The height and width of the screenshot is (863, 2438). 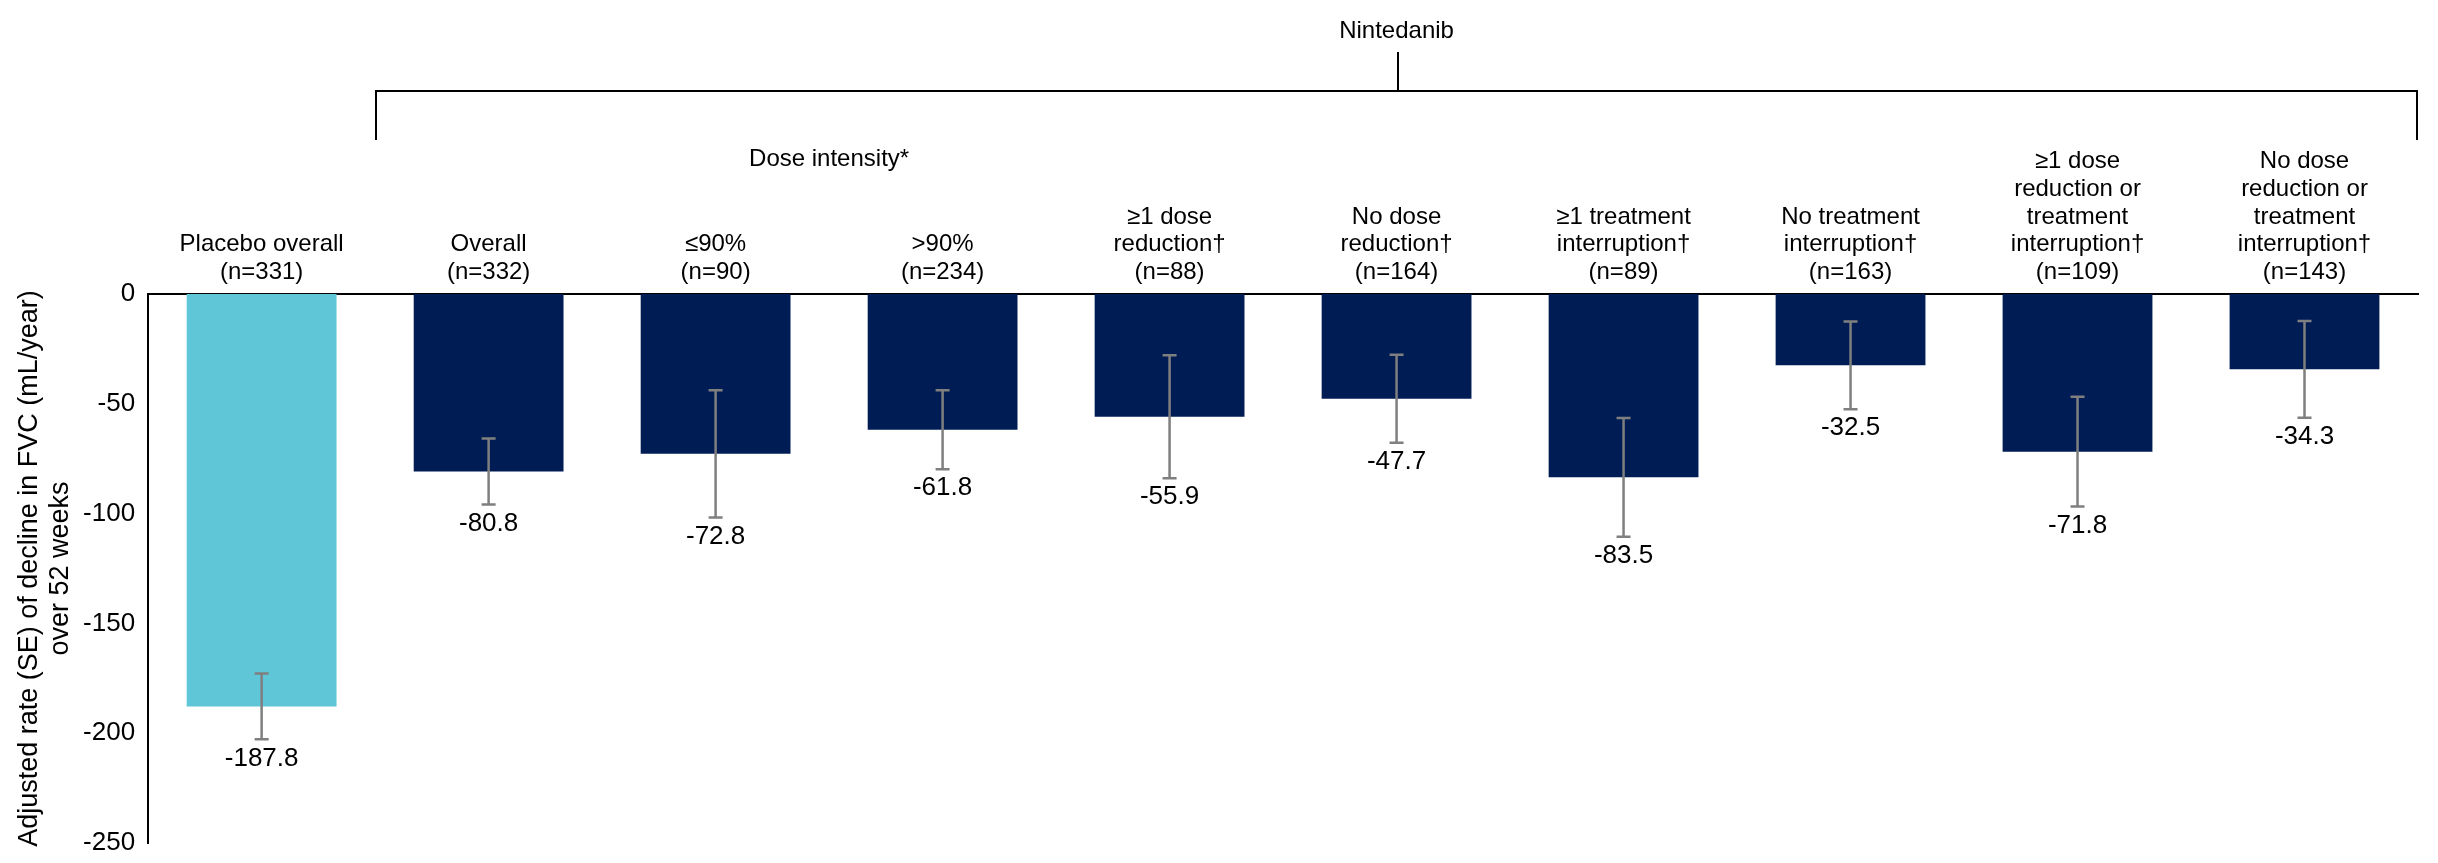 I want to click on data-label: -71.8, so click(x=2077, y=523).